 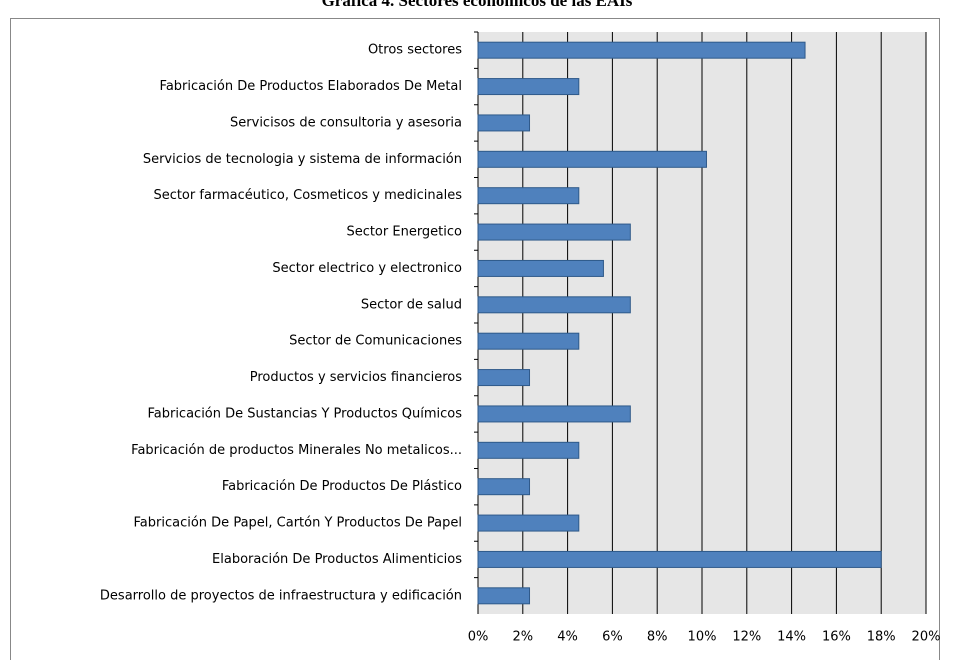 What do you see at coordinates (567, 637) in the screenshot?
I see `x-tick-label: 4%` at bounding box center [567, 637].